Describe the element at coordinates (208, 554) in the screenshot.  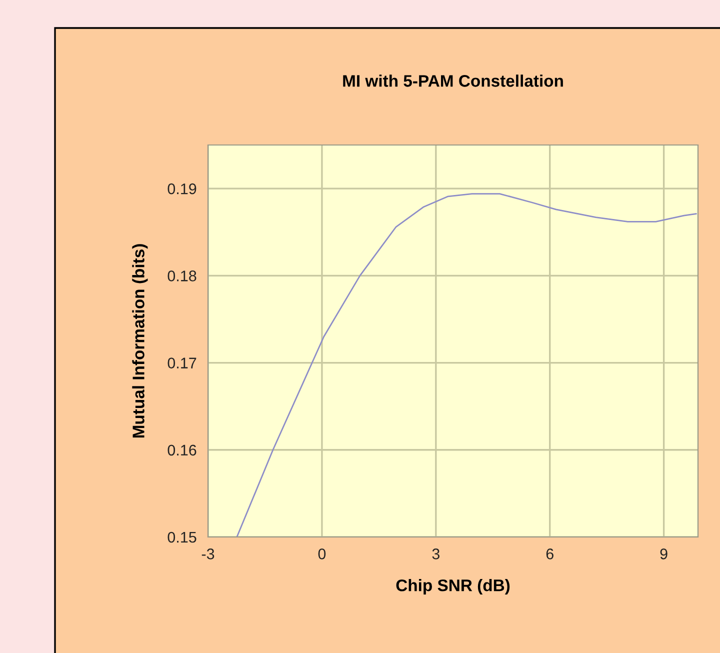
I see `x-tick-label: -3` at that location.